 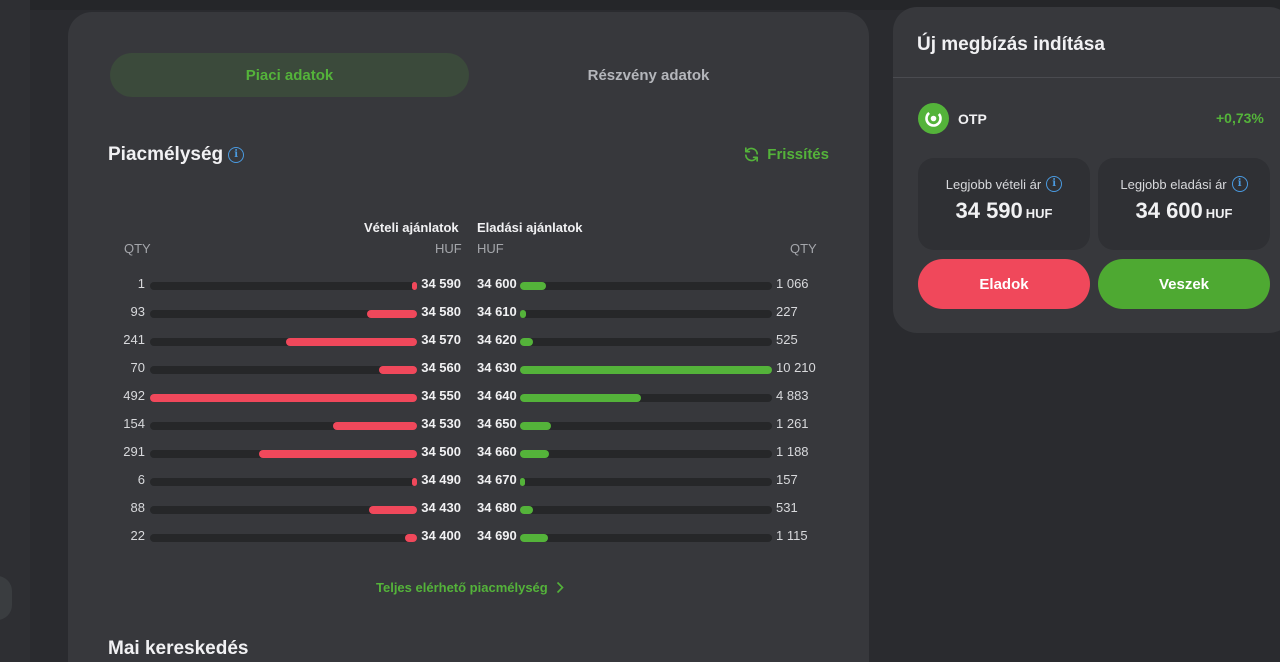 I want to click on tab-stock-data: Részvény adatok, so click(x=648, y=75).